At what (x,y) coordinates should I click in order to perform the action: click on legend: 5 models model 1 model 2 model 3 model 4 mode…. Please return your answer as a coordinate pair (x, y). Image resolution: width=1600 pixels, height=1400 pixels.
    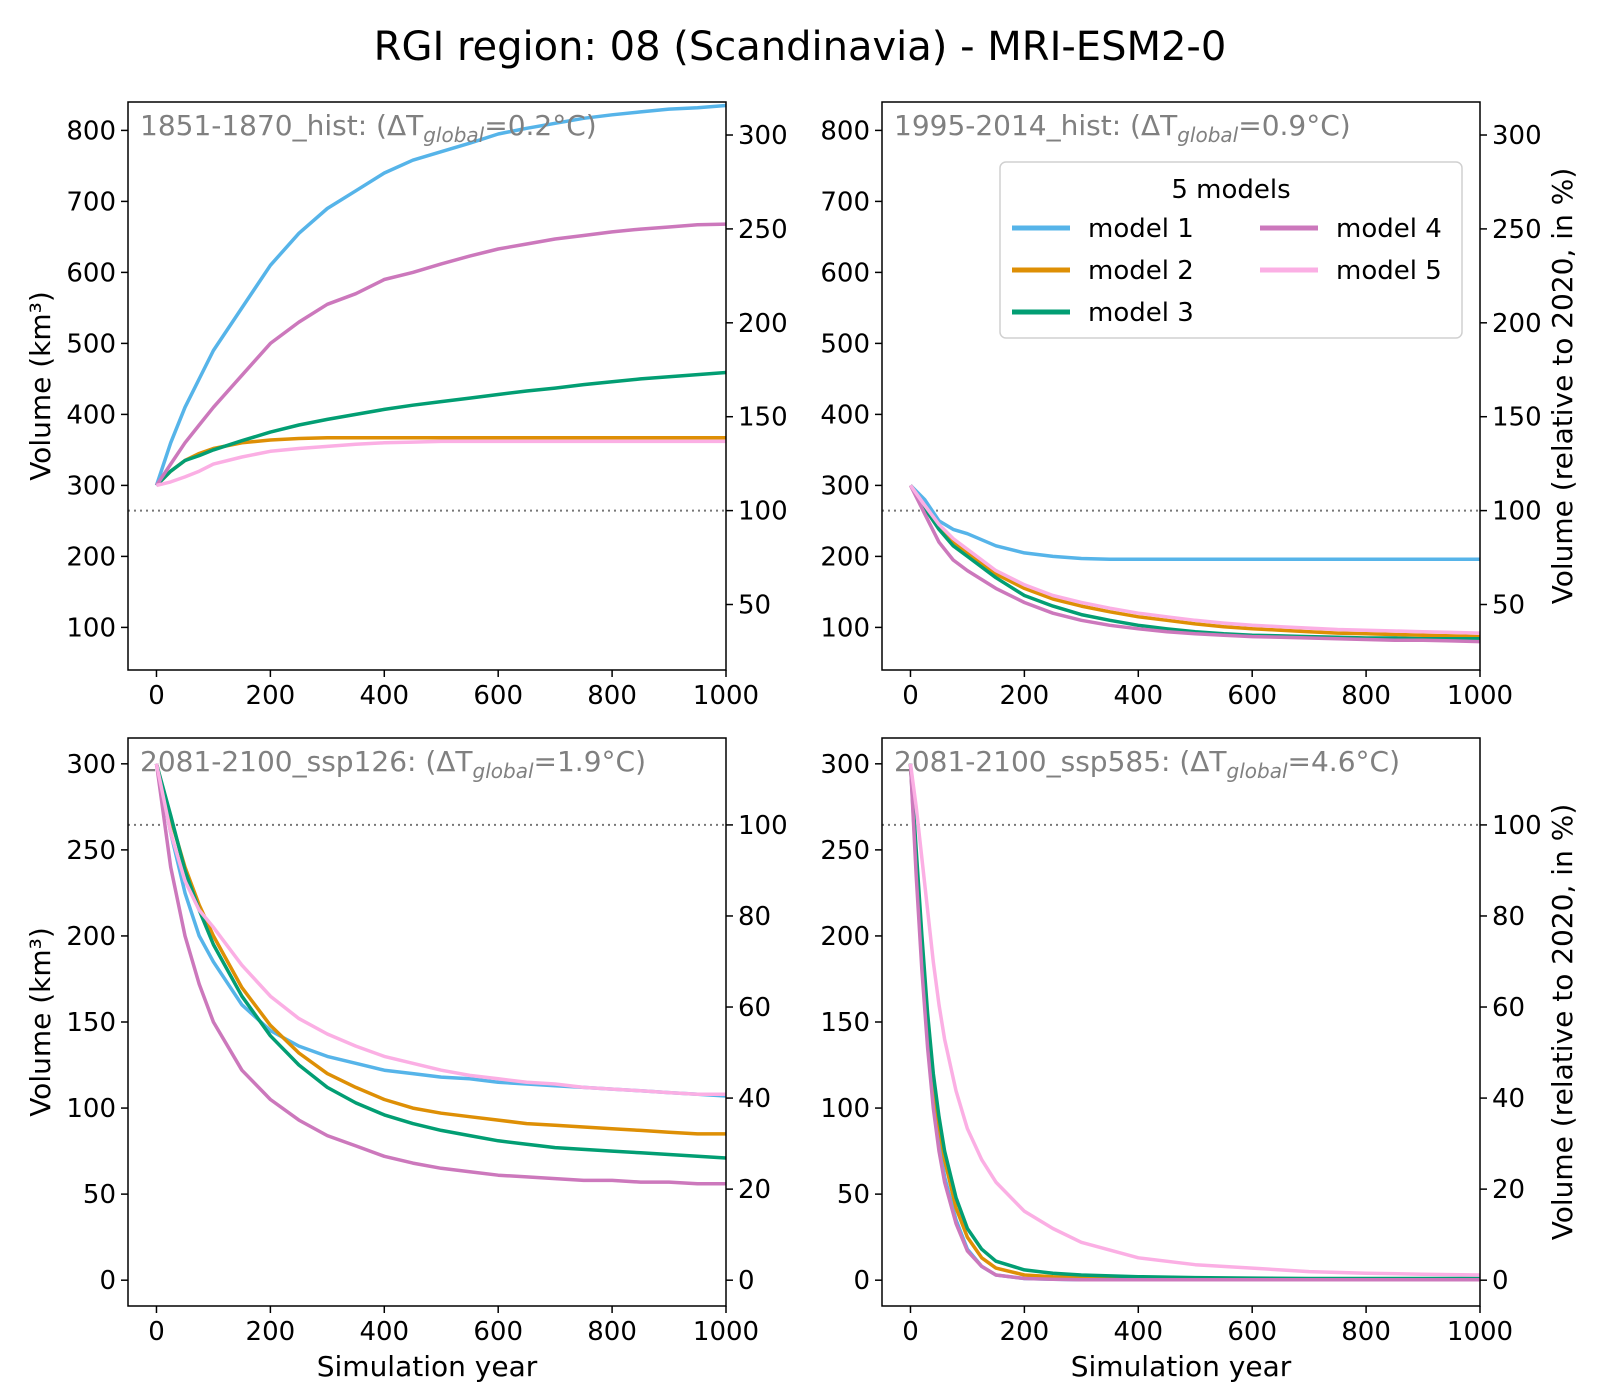
    Looking at the image, I should click on (1231, 250).